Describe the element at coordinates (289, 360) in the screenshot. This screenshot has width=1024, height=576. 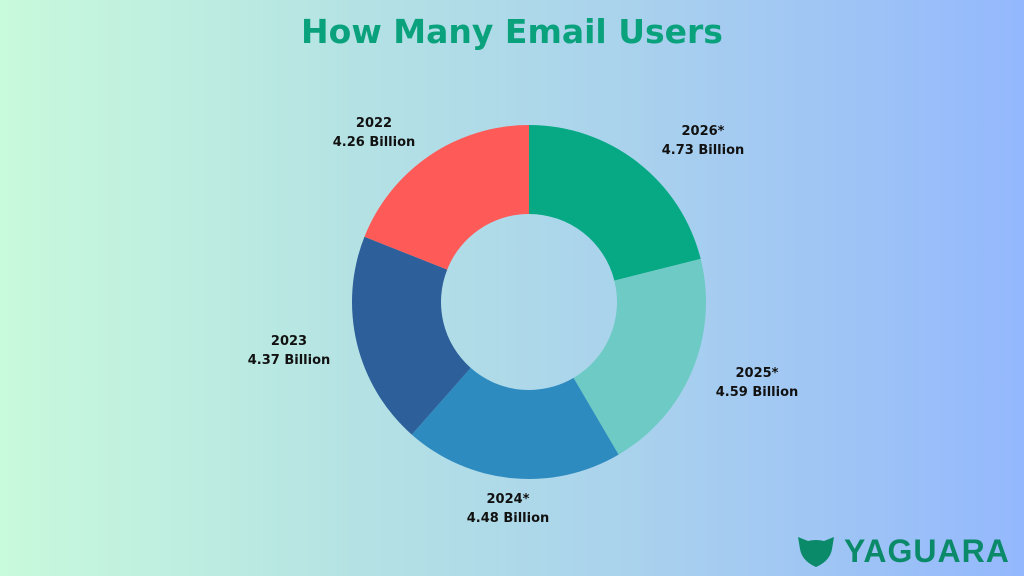
I see `slice-value: 4.37 Billion` at that location.